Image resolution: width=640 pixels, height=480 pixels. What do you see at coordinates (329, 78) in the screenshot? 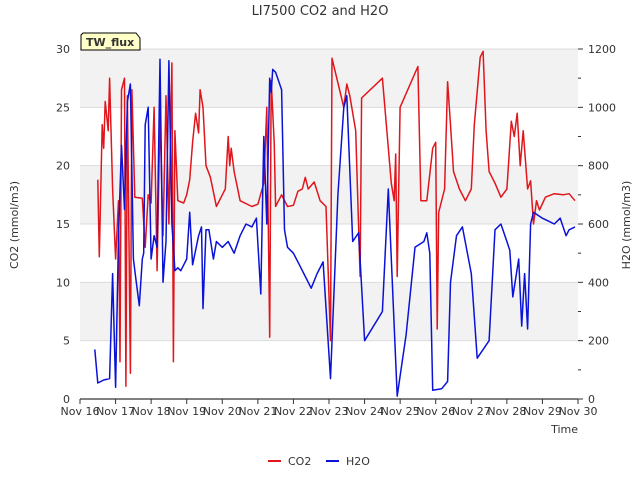
I see `grid-band` at bounding box center [329, 78].